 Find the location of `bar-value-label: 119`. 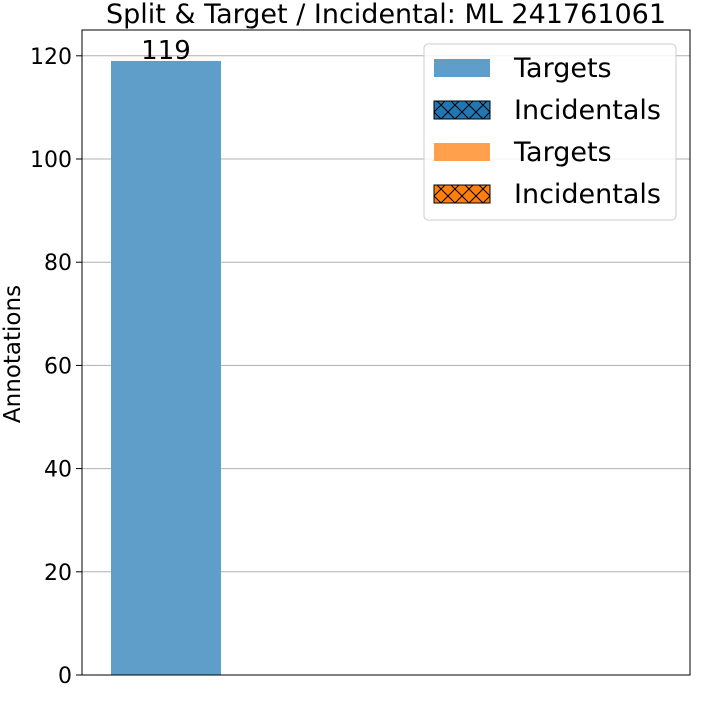

bar-value-label: 119 is located at coordinates (166, 51).